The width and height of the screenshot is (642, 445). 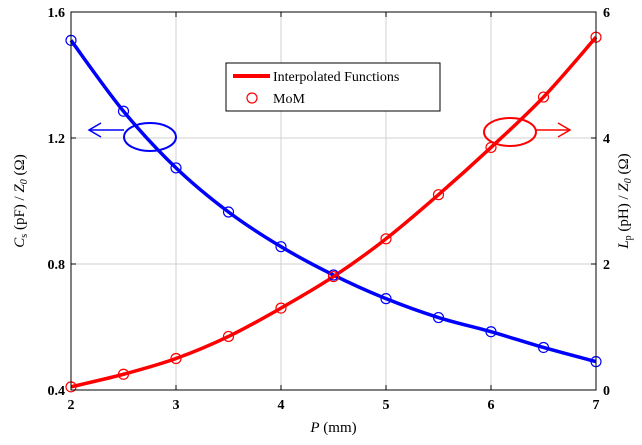 I want to click on right-axis-arrow-head, so click(x=564, y=130).